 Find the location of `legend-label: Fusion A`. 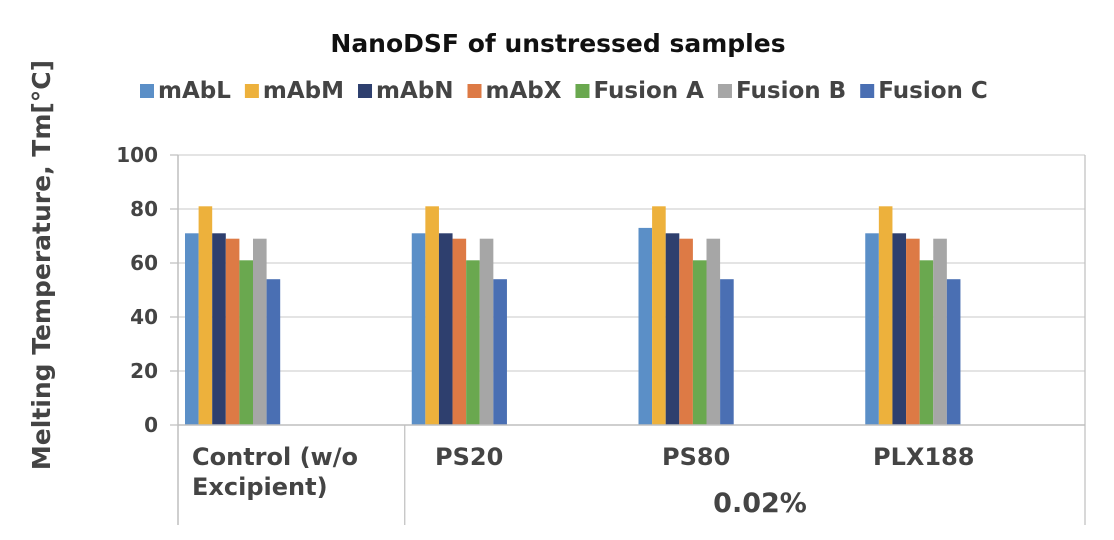

legend-label: Fusion A is located at coordinates (648, 91).